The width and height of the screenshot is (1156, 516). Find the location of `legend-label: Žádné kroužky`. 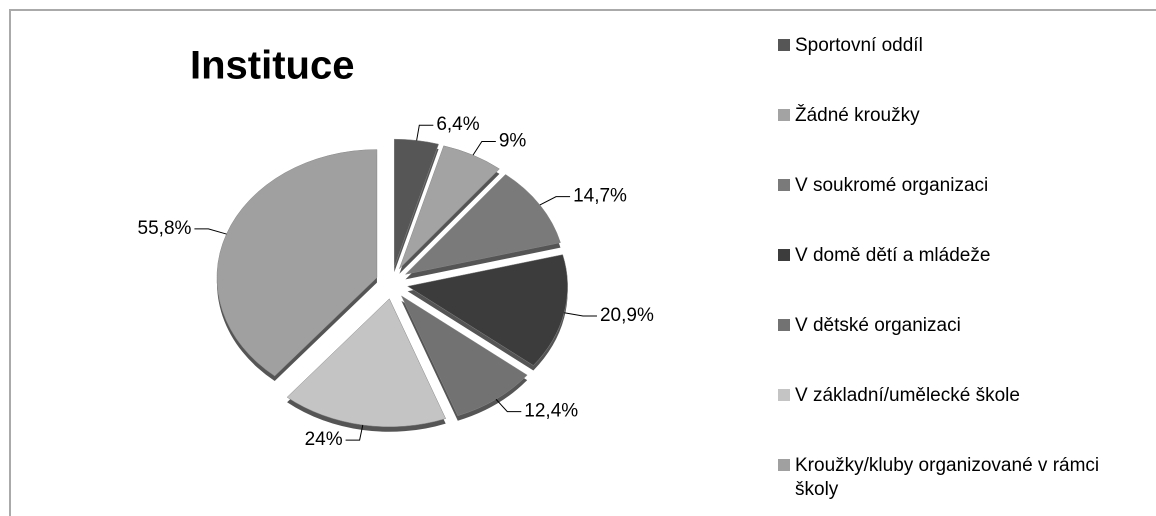

legend-label: Žádné kroužky is located at coordinates (857, 115).